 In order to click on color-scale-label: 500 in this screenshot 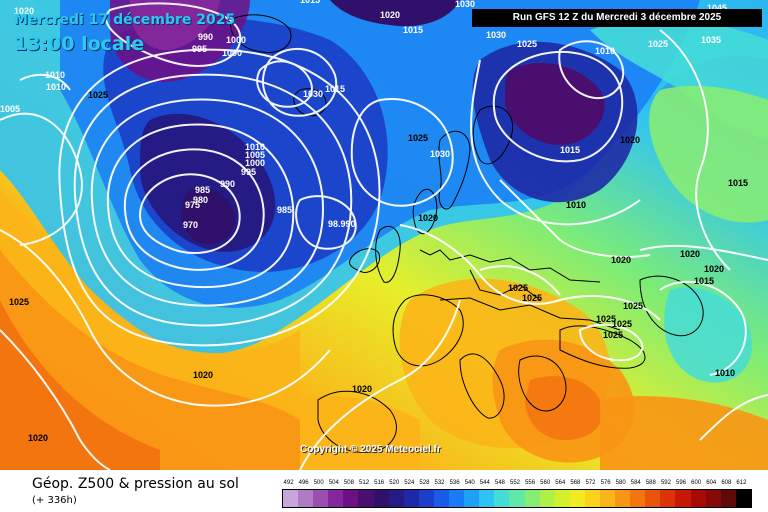, I will do `click(318, 483)`.